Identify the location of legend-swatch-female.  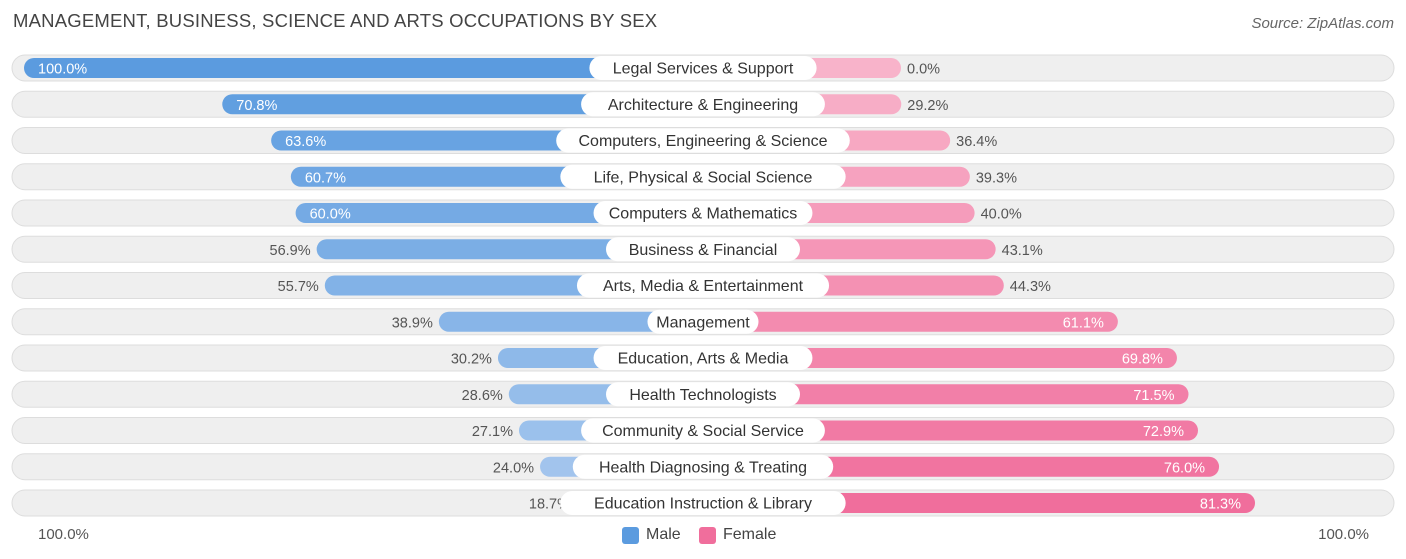
(707, 535).